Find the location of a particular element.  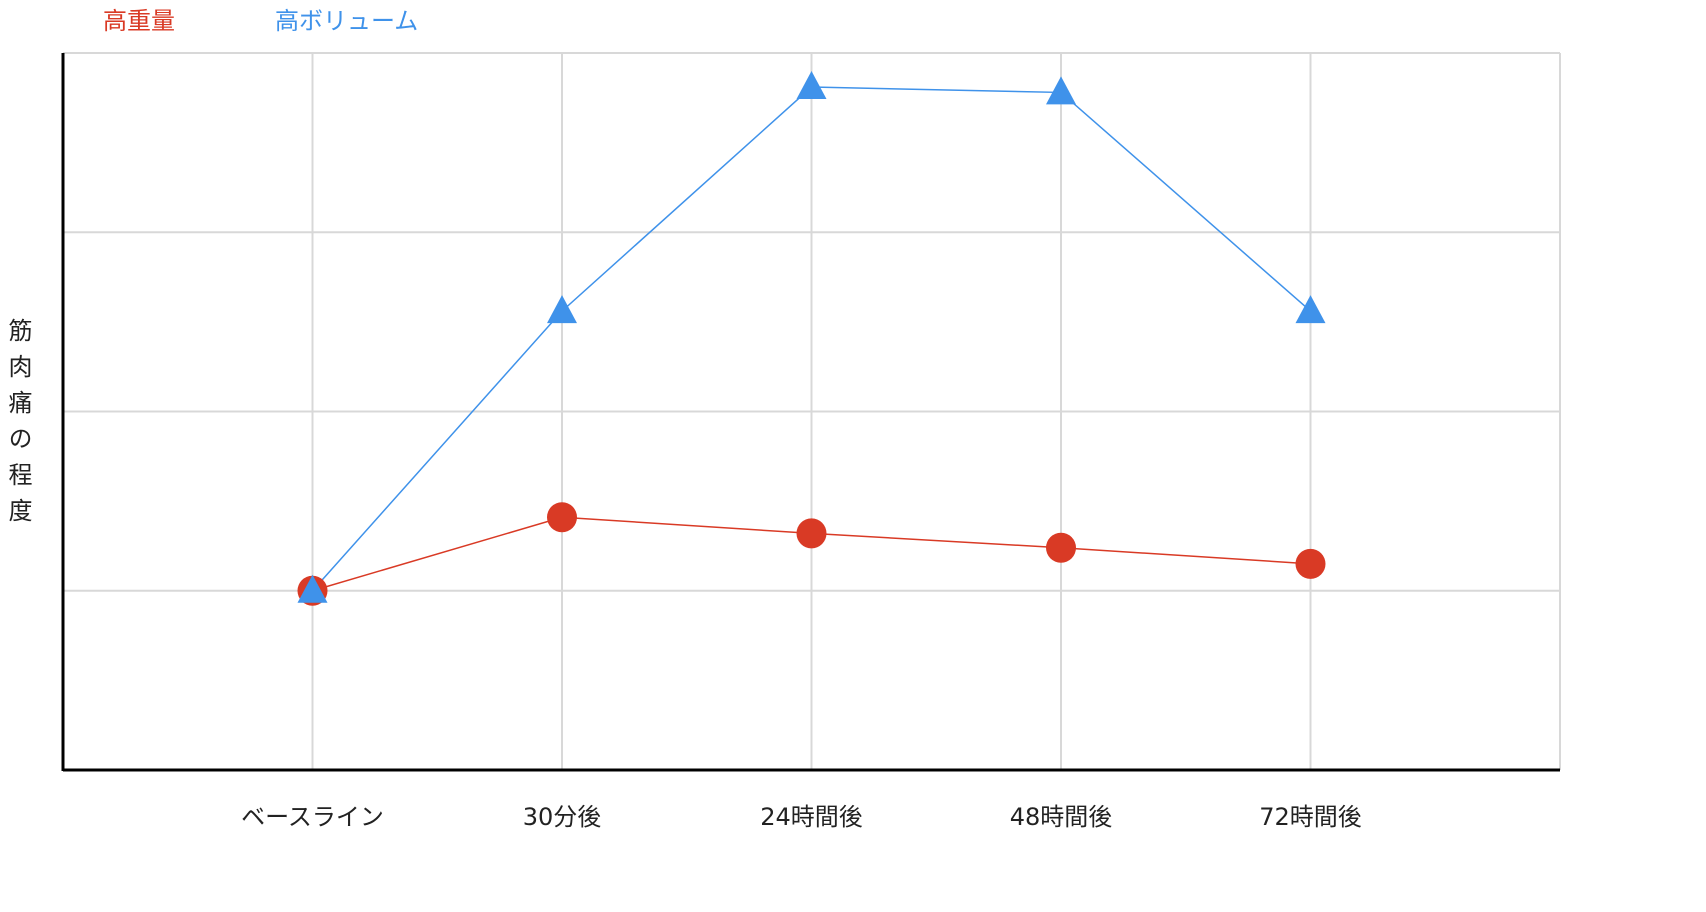

y-axis-label: 筋肉痛の程度 is located at coordinates (18, 426).